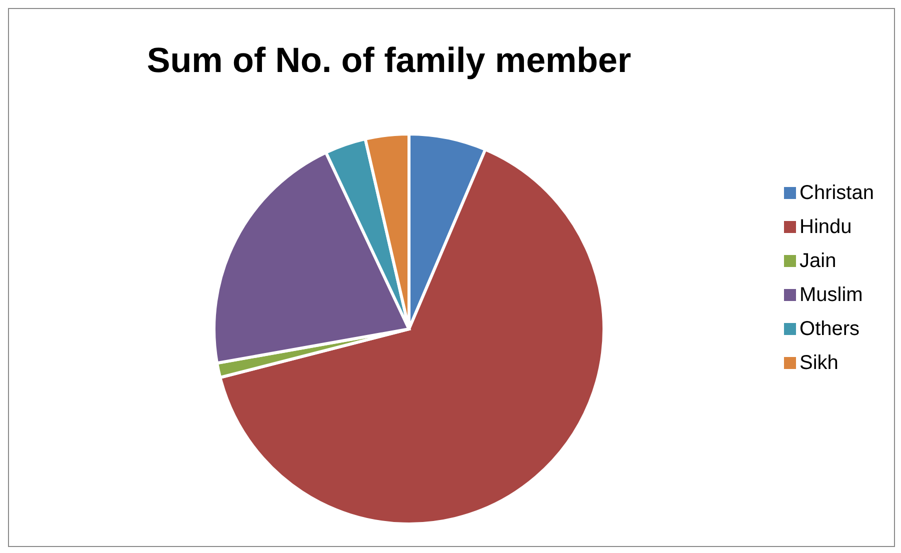  Describe the element at coordinates (830, 329) in the screenshot. I see `legend-label: Others` at that location.